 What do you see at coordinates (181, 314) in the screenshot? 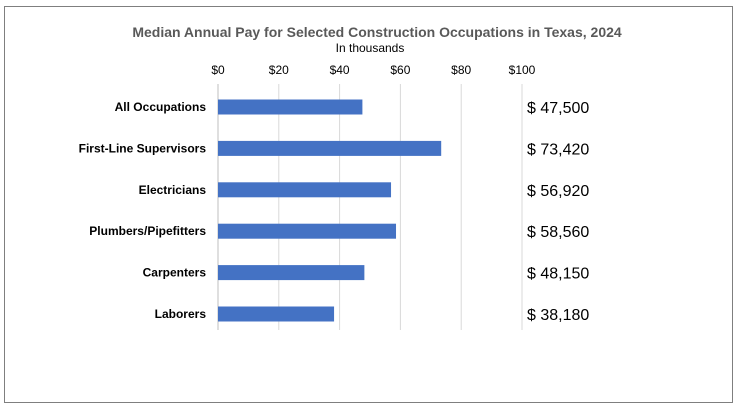
I see `category-label: Laborers` at bounding box center [181, 314].